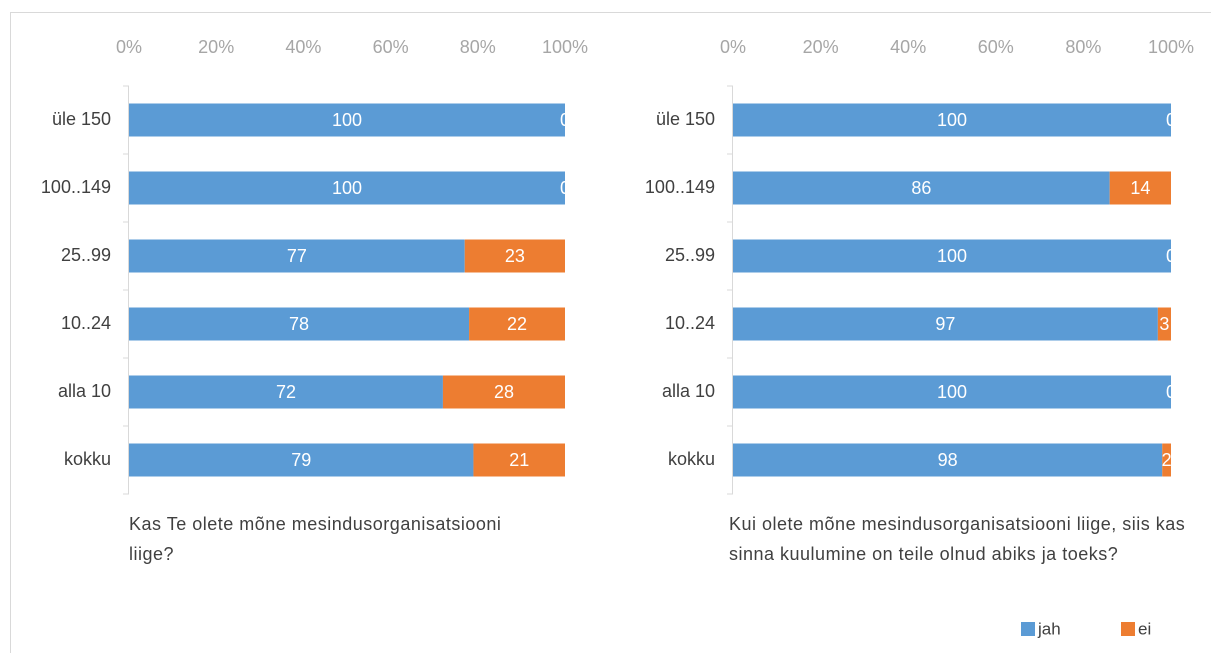  I want to click on data-label: 22, so click(517, 324).